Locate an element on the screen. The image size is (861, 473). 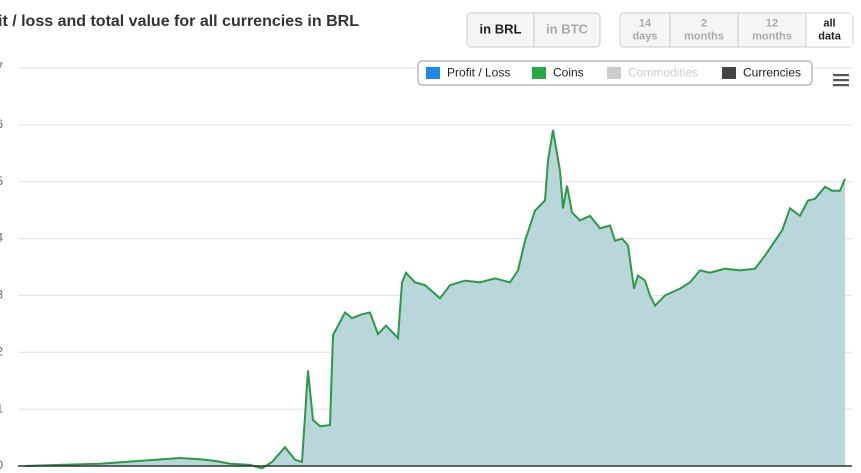
legend-item: Commodities is located at coordinates (652, 73).